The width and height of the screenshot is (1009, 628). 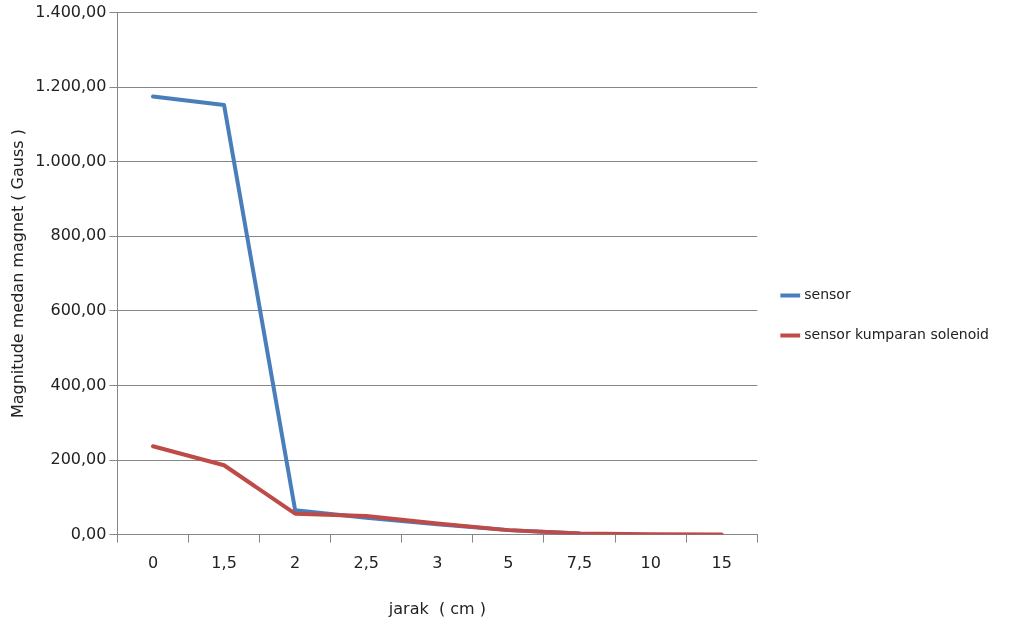 I want to click on y-tick-label: 200,00, so click(x=78, y=459).